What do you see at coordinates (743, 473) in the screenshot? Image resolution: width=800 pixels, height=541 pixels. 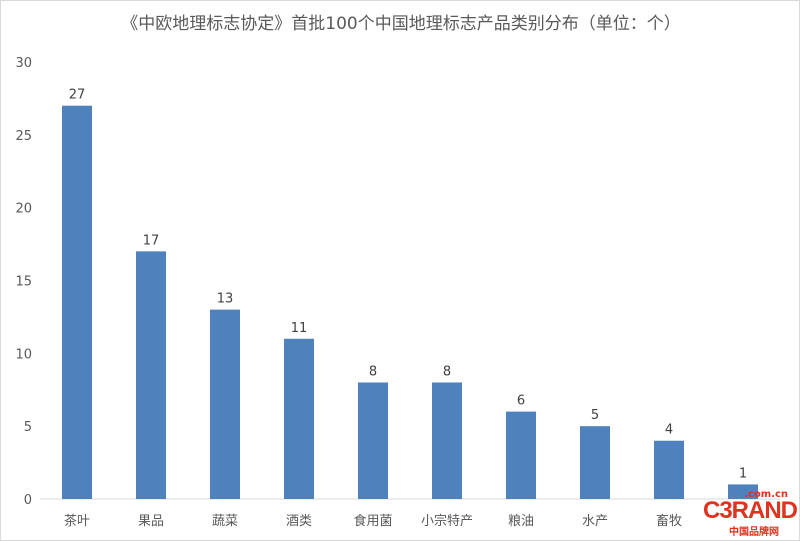 I see `data-label: 1` at bounding box center [743, 473].